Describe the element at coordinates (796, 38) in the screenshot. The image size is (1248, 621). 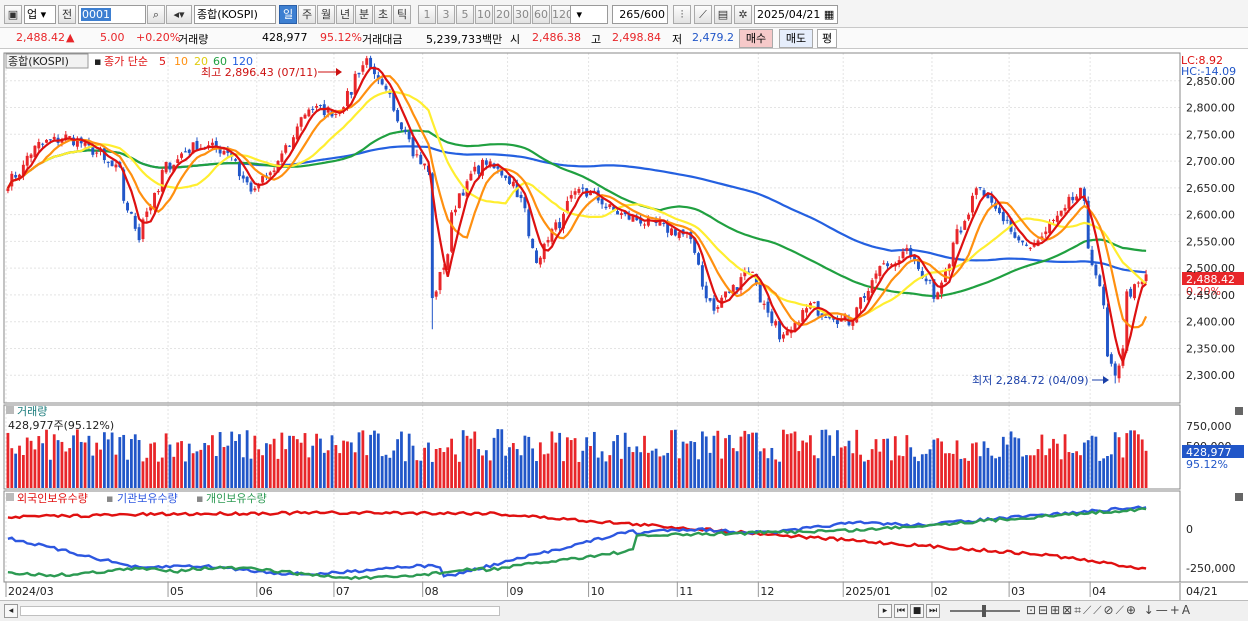
I see `sell-button: 매도` at that location.